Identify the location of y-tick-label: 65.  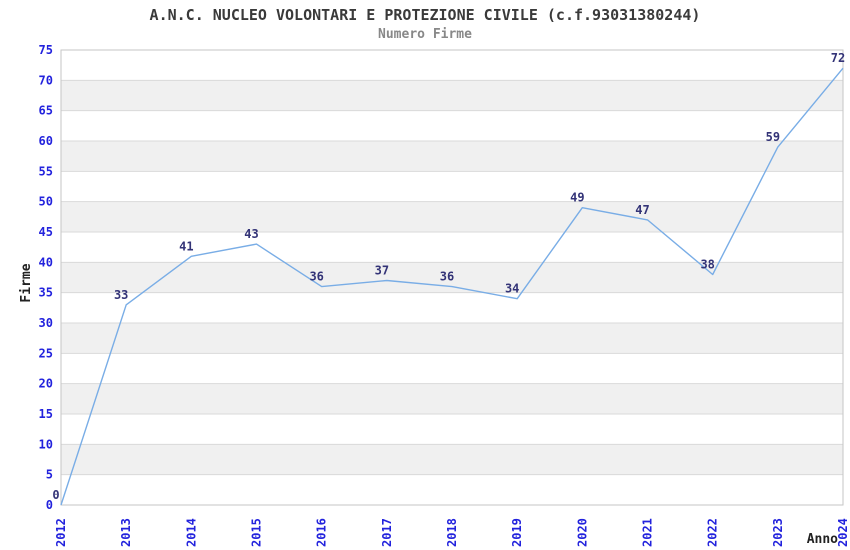
(46, 111).